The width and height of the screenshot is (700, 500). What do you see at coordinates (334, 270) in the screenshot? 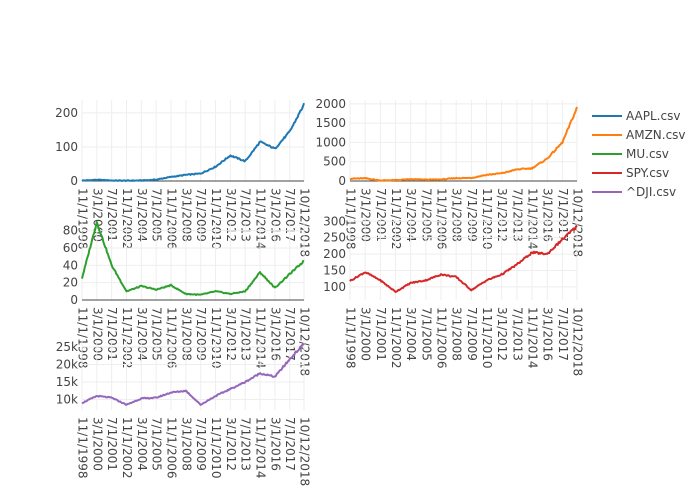
I see `y-tick-label: 150` at bounding box center [334, 270].